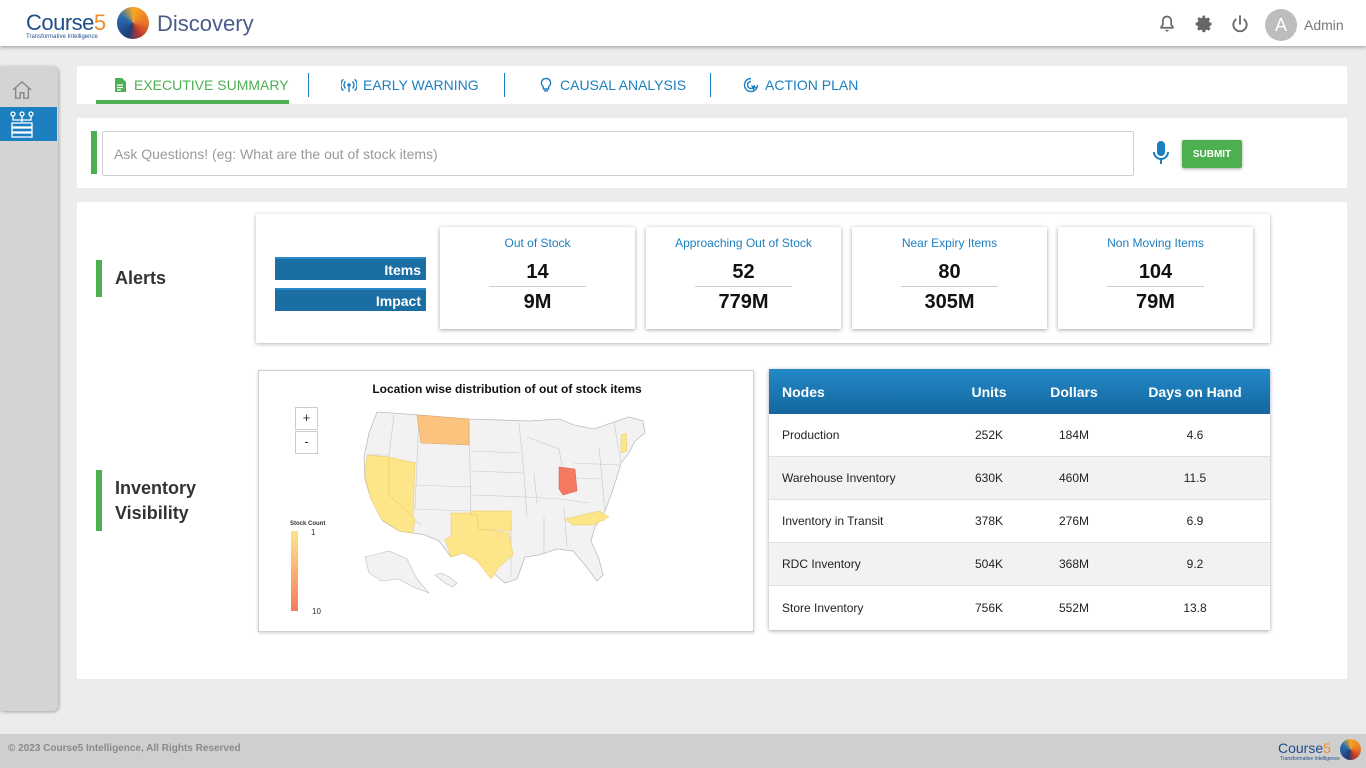 The height and width of the screenshot is (768, 1366). Describe the element at coordinates (1019, 435) in the screenshot. I see `table-row: Production 252K 184M 4.6` at that location.